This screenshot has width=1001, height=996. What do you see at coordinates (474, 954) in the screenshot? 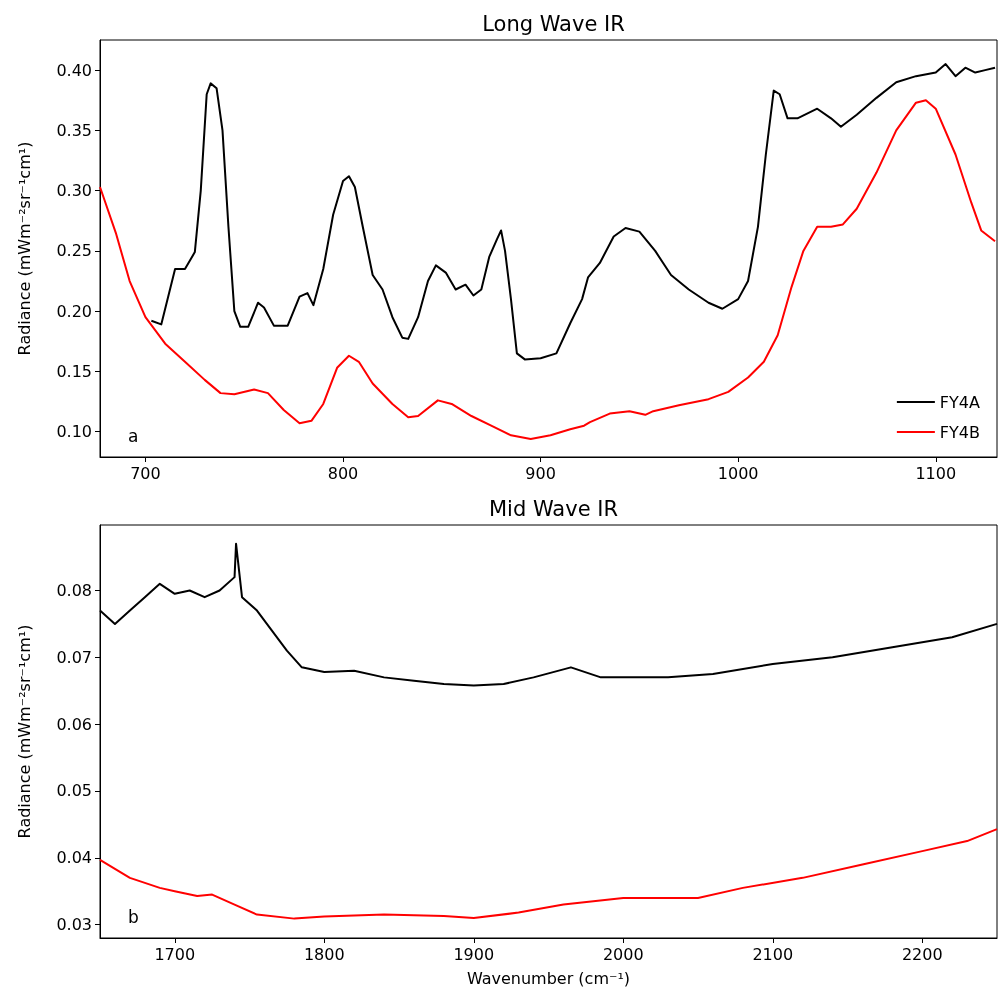
I see `x-tick-label: 1900` at bounding box center [474, 954].